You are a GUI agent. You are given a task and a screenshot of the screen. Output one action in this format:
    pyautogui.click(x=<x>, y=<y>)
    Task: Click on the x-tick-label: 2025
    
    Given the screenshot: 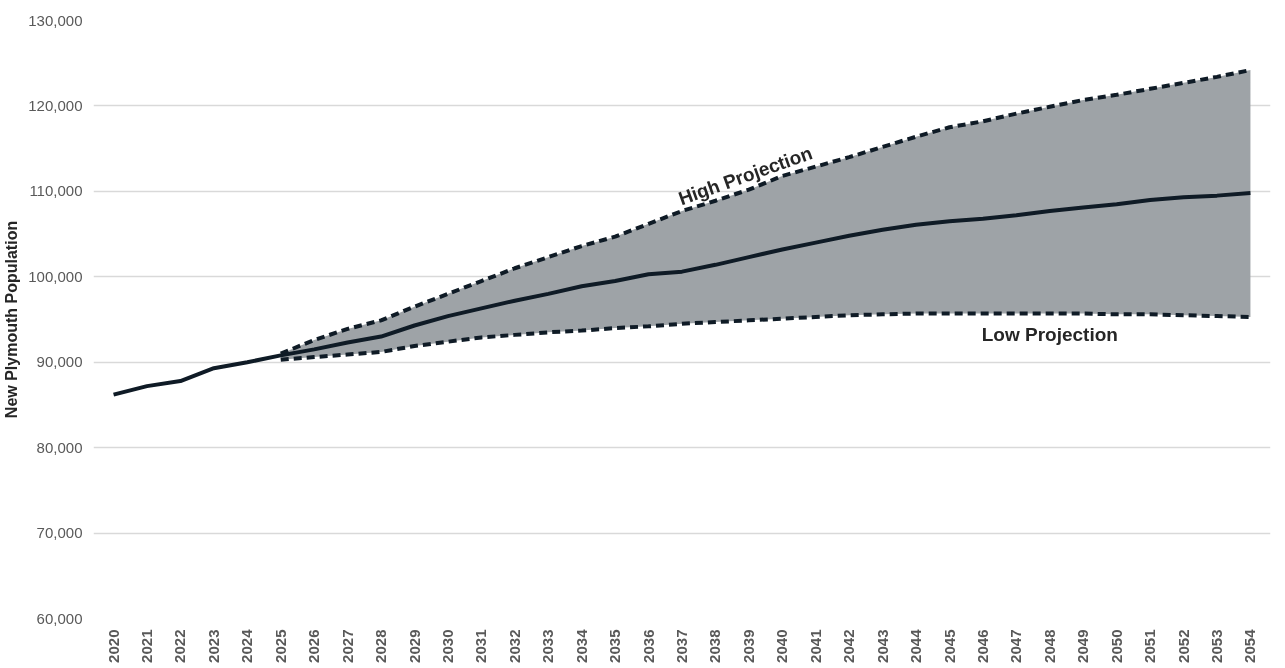 What is the action you would take?
    pyautogui.click(x=280, y=646)
    